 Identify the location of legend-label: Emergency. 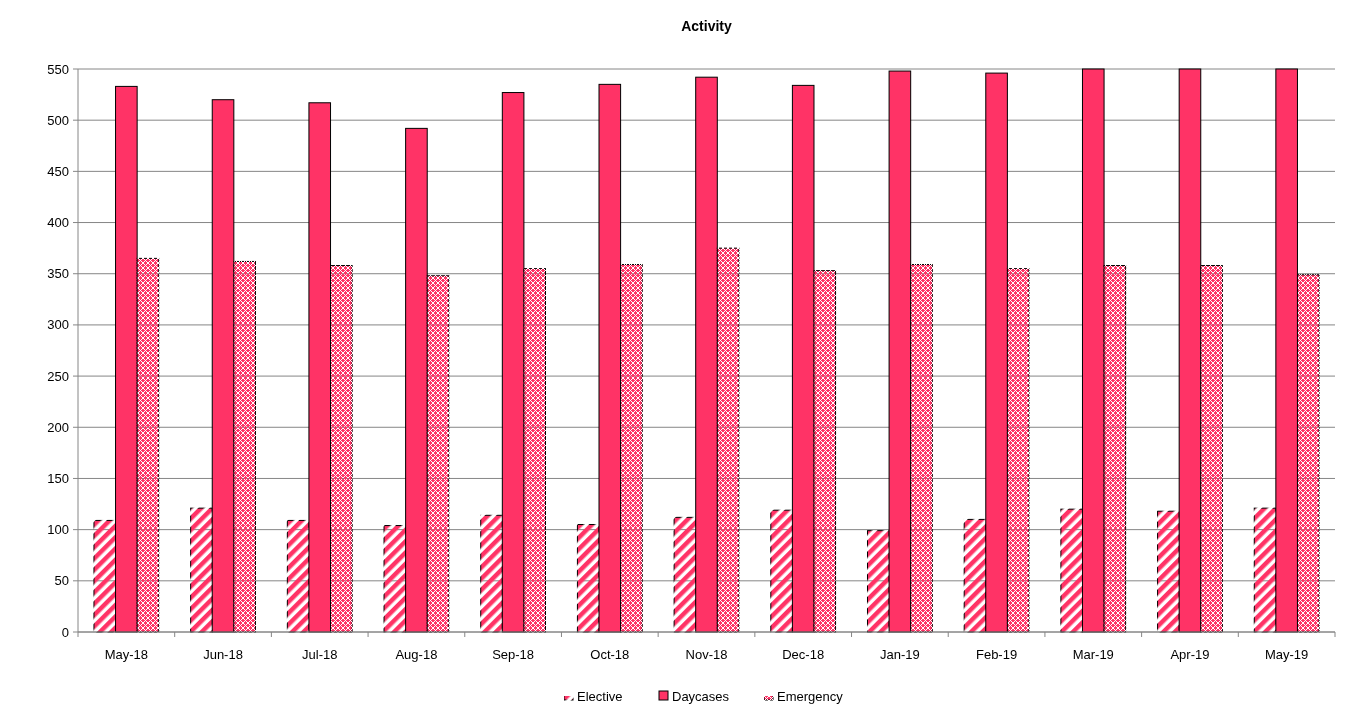
(810, 696).